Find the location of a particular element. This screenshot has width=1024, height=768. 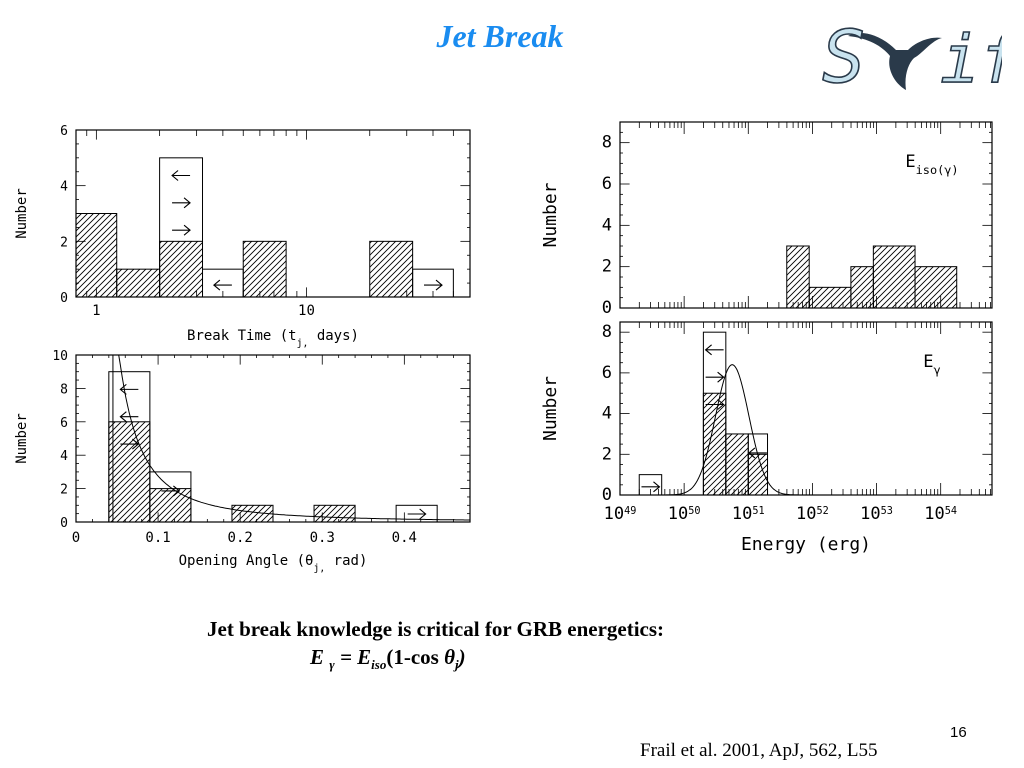

break-time-x-axis-title: Break Time (tj, days) is located at coordinates (273, 338).